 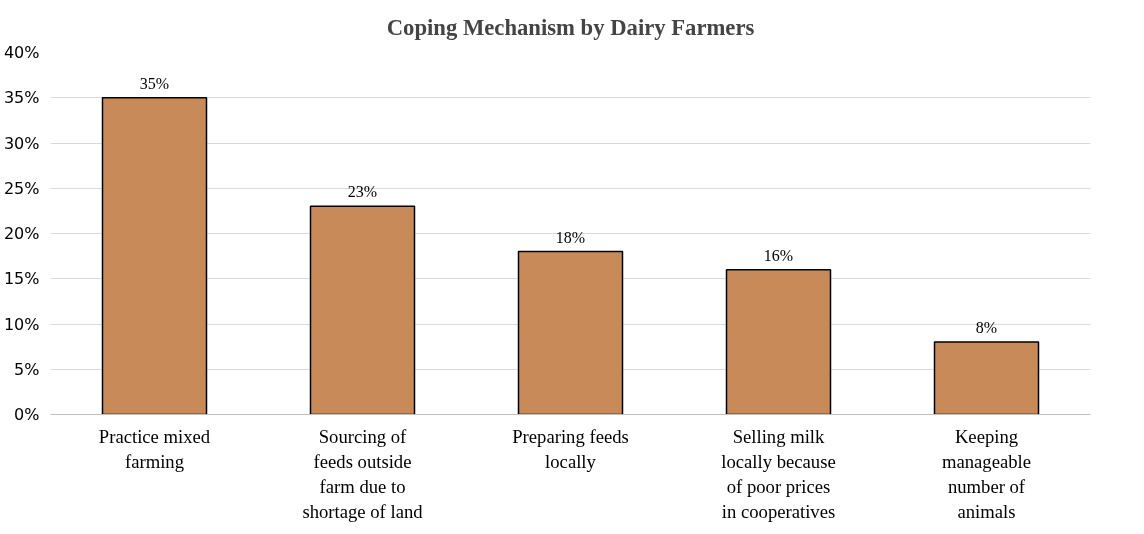 I want to click on x-tick-label: Sourcing of feeds outside farm due to shortage of land, so click(x=363, y=474).